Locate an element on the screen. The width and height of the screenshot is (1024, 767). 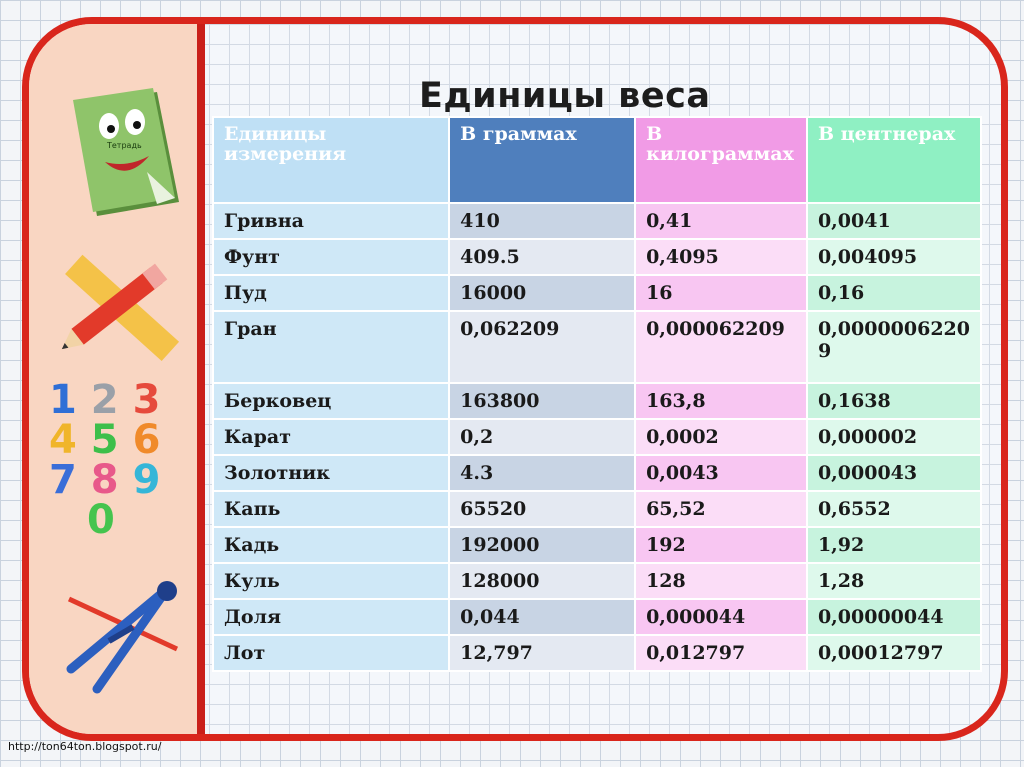
centners-cell: 1,92 is located at coordinates (894, 545).